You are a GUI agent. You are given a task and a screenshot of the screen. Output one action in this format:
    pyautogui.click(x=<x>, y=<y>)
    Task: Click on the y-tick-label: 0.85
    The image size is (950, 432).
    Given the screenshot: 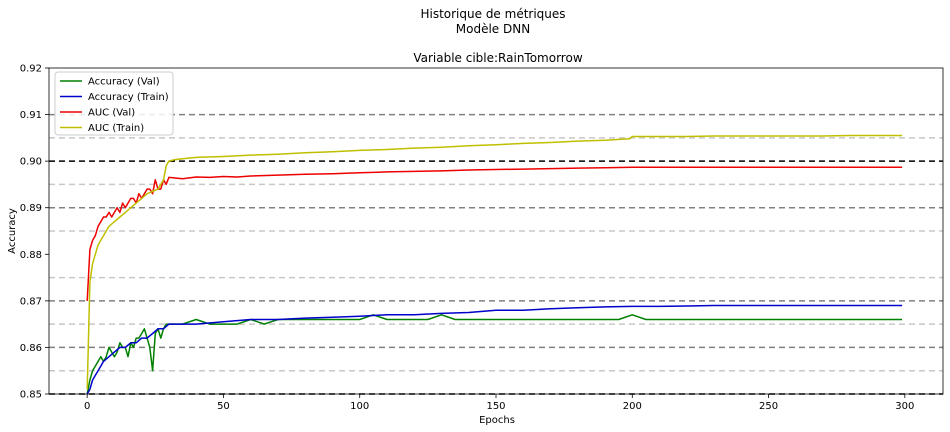 What is the action you would take?
    pyautogui.click(x=31, y=395)
    